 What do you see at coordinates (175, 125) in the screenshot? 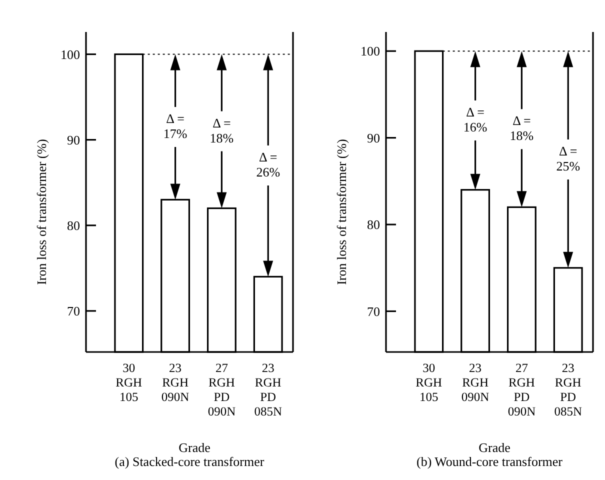
I see `annotation: Δ = 17%` at bounding box center [175, 125].